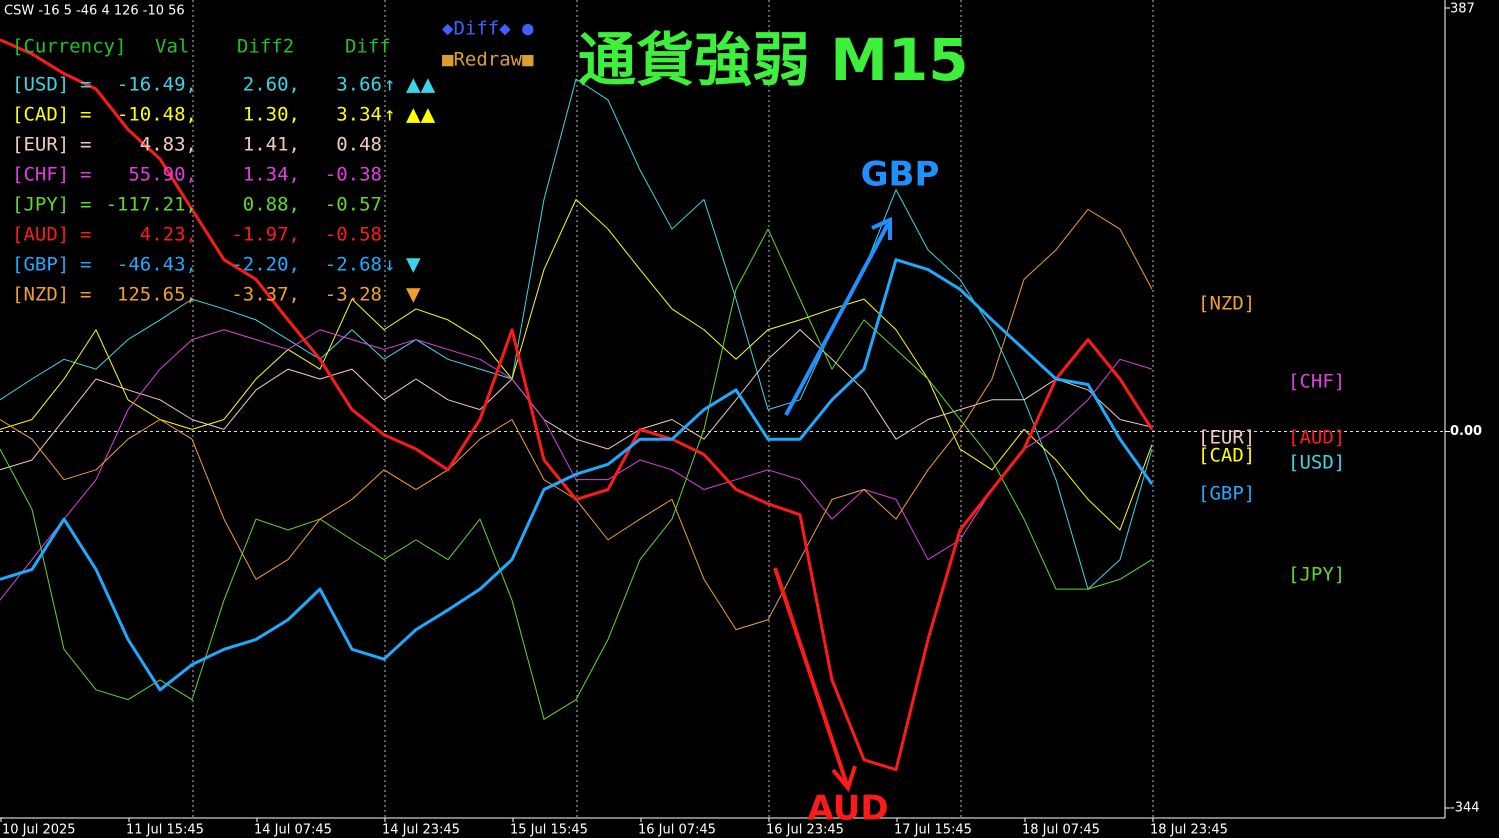  What do you see at coordinates (359, 85) in the screenshot?
I see `panel-diff: 3.66` at bounding box center [359, 85].